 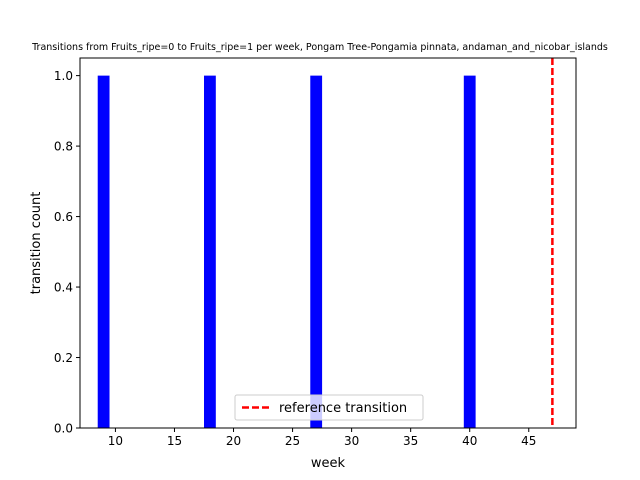 I want to click on legend: reference transition, so click(x=329, y=407).